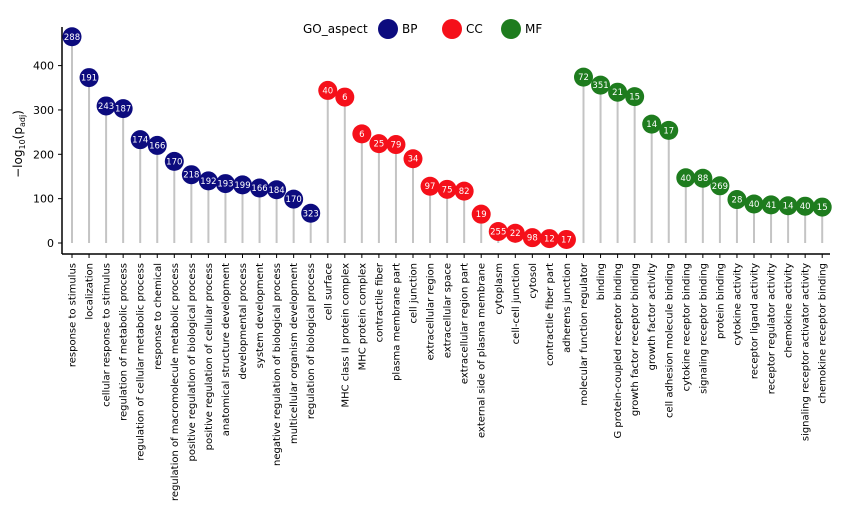  What do you see at coordinates (107, 335) in the screenshot?
I see `x-category-label: cellular response to stimulus` at bounding box center [107, 335].